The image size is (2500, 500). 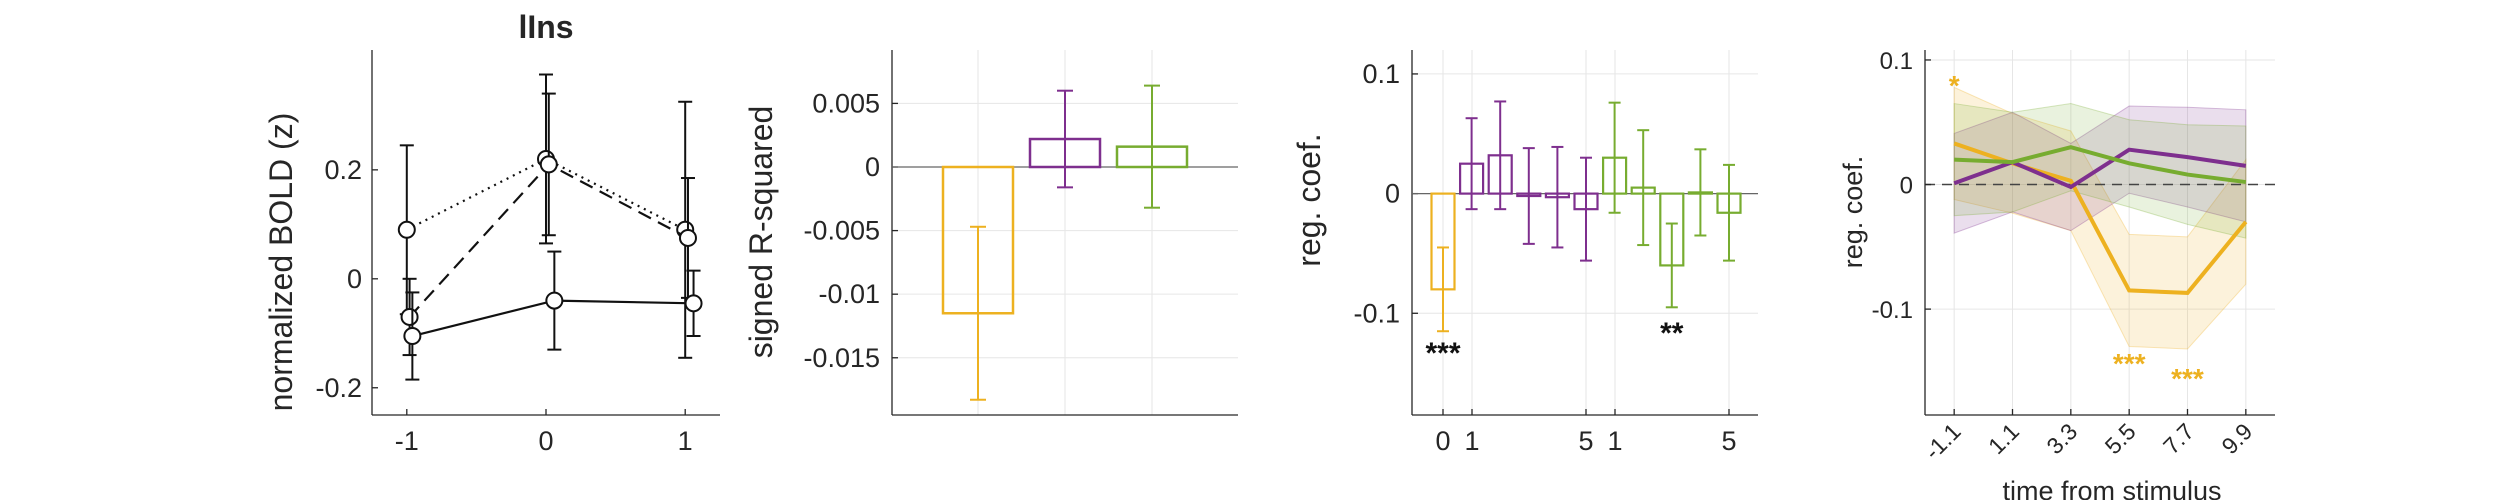 What do you see at coordinates (2061, 438) in the screenshot?
I see `x-tick-label: 3.3` at bounding box center [2061, 438].